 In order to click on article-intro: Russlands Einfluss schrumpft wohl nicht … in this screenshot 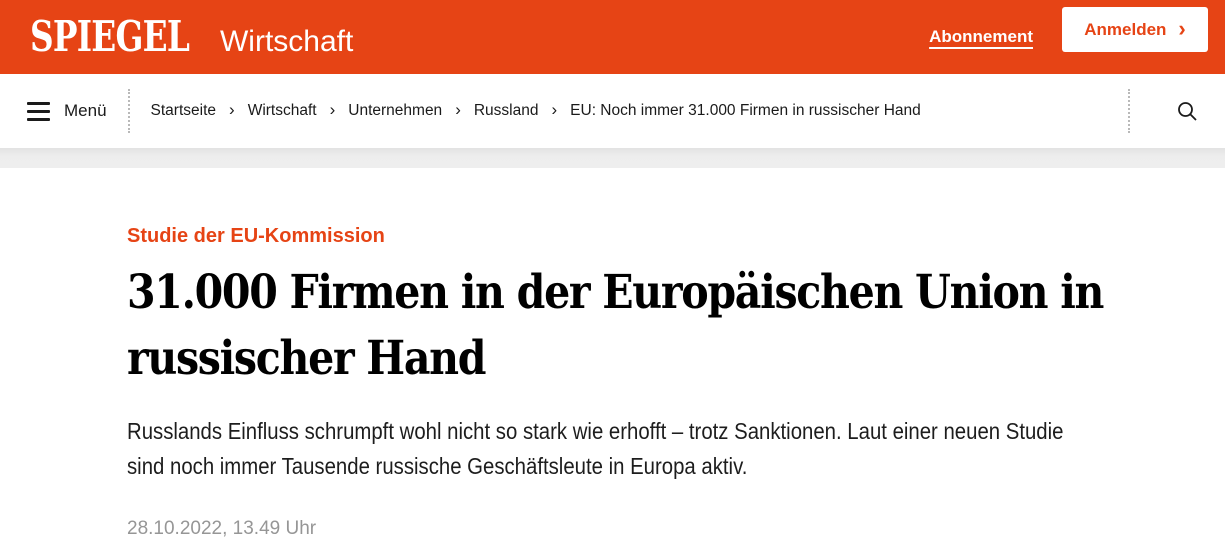, I will do `click(595, 448)`.